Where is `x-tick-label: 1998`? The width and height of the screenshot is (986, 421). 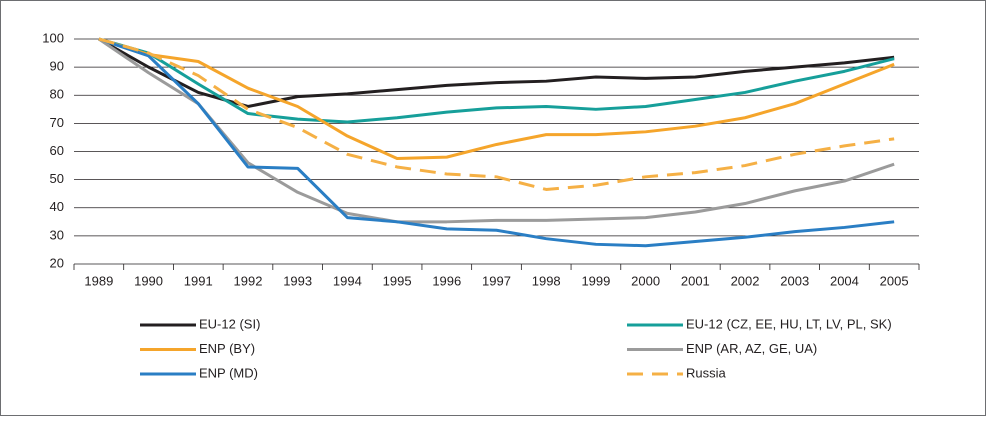
x-tick-label: 1998 is located at coordinates (546, 280).